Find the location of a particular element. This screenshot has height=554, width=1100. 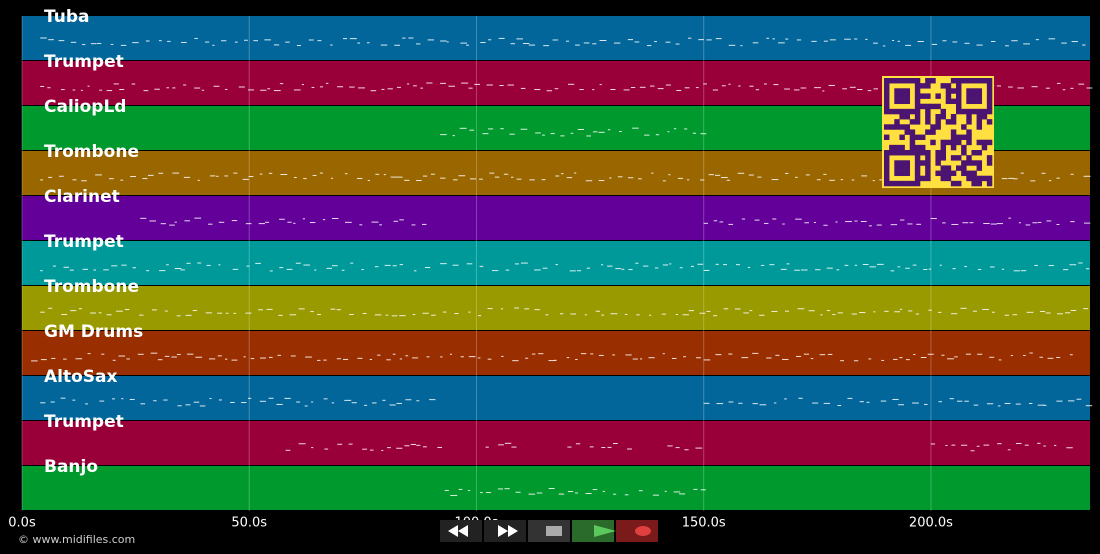

track-name: Banjo is located at coordinates (71, 467).